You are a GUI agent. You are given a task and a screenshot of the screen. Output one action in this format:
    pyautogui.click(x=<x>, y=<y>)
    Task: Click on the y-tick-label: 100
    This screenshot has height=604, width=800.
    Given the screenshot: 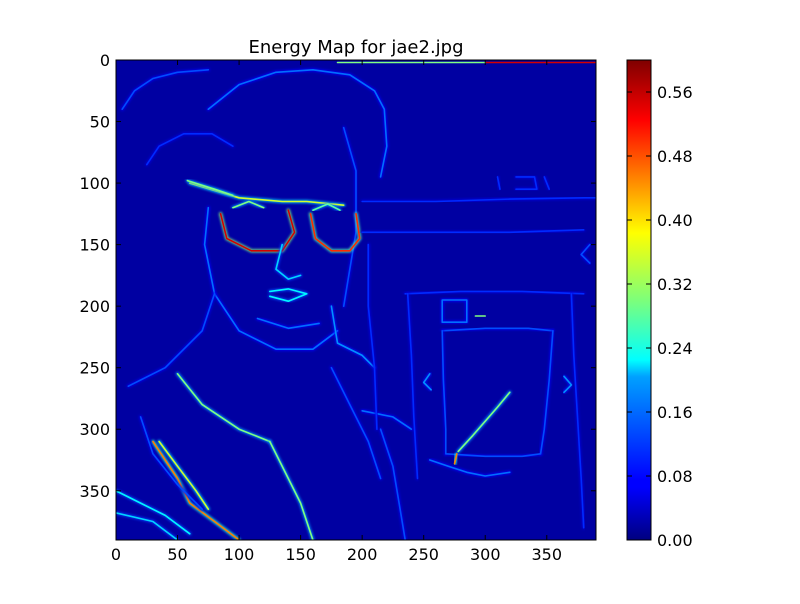 What is the action you would take?
    pyautogui.click(x=94, y=183)
    